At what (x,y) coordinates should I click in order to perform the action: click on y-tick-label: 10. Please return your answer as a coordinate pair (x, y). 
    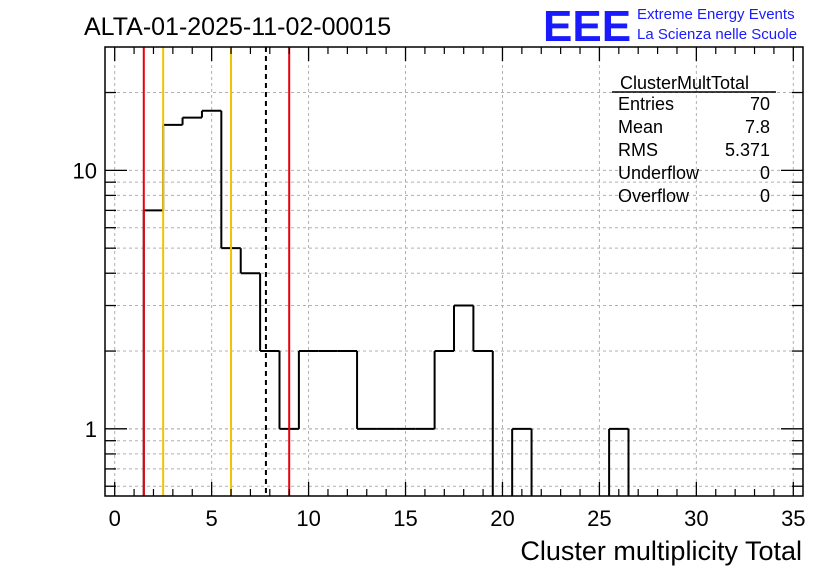
    Looking at the image, I should click on (85, 170).